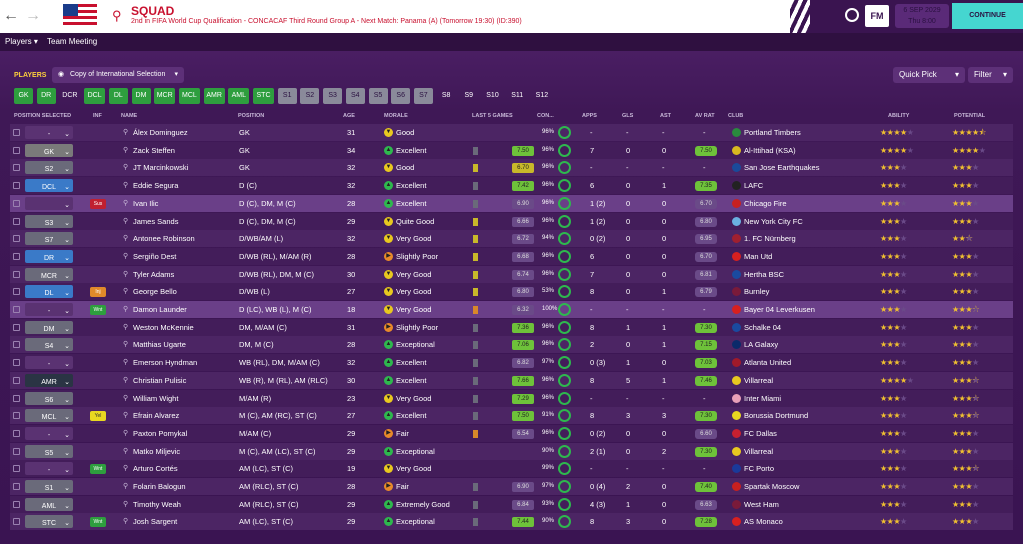  Describe the element at coordinates (117, 15) in the screenshot. I see `search-icon: ⚲` at that location.